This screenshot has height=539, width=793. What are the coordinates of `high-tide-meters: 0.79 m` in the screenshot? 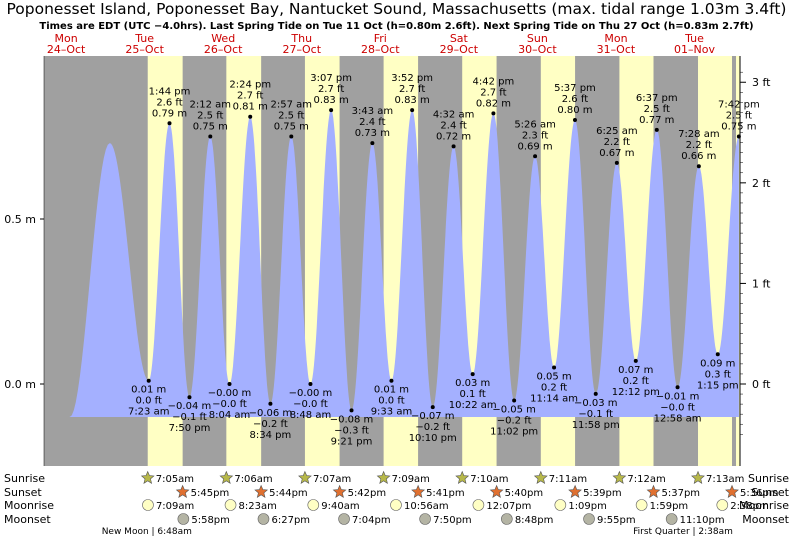 It's located at (169, 113).